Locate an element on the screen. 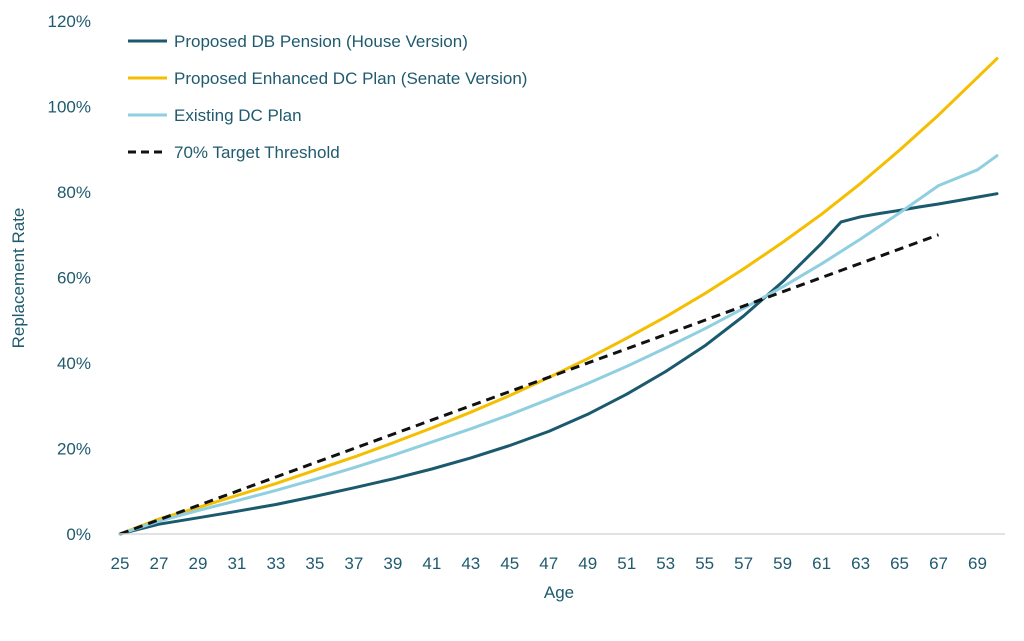 This screenshot has height=641, width=1024. x-tick-label: 43 is located at coordinates (470, 563).